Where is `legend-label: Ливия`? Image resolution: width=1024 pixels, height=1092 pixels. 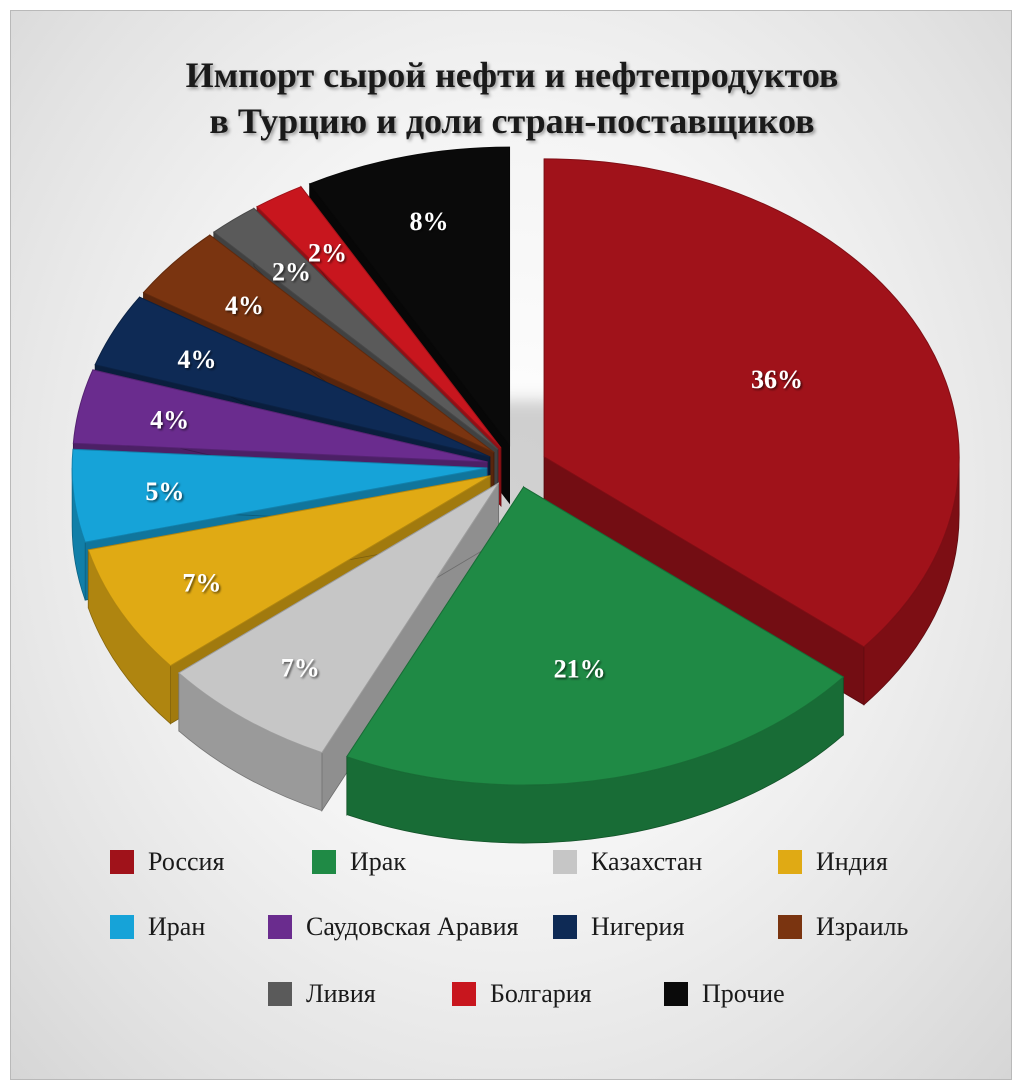
legend-label: Ливия is located at coordinates (341, 993).